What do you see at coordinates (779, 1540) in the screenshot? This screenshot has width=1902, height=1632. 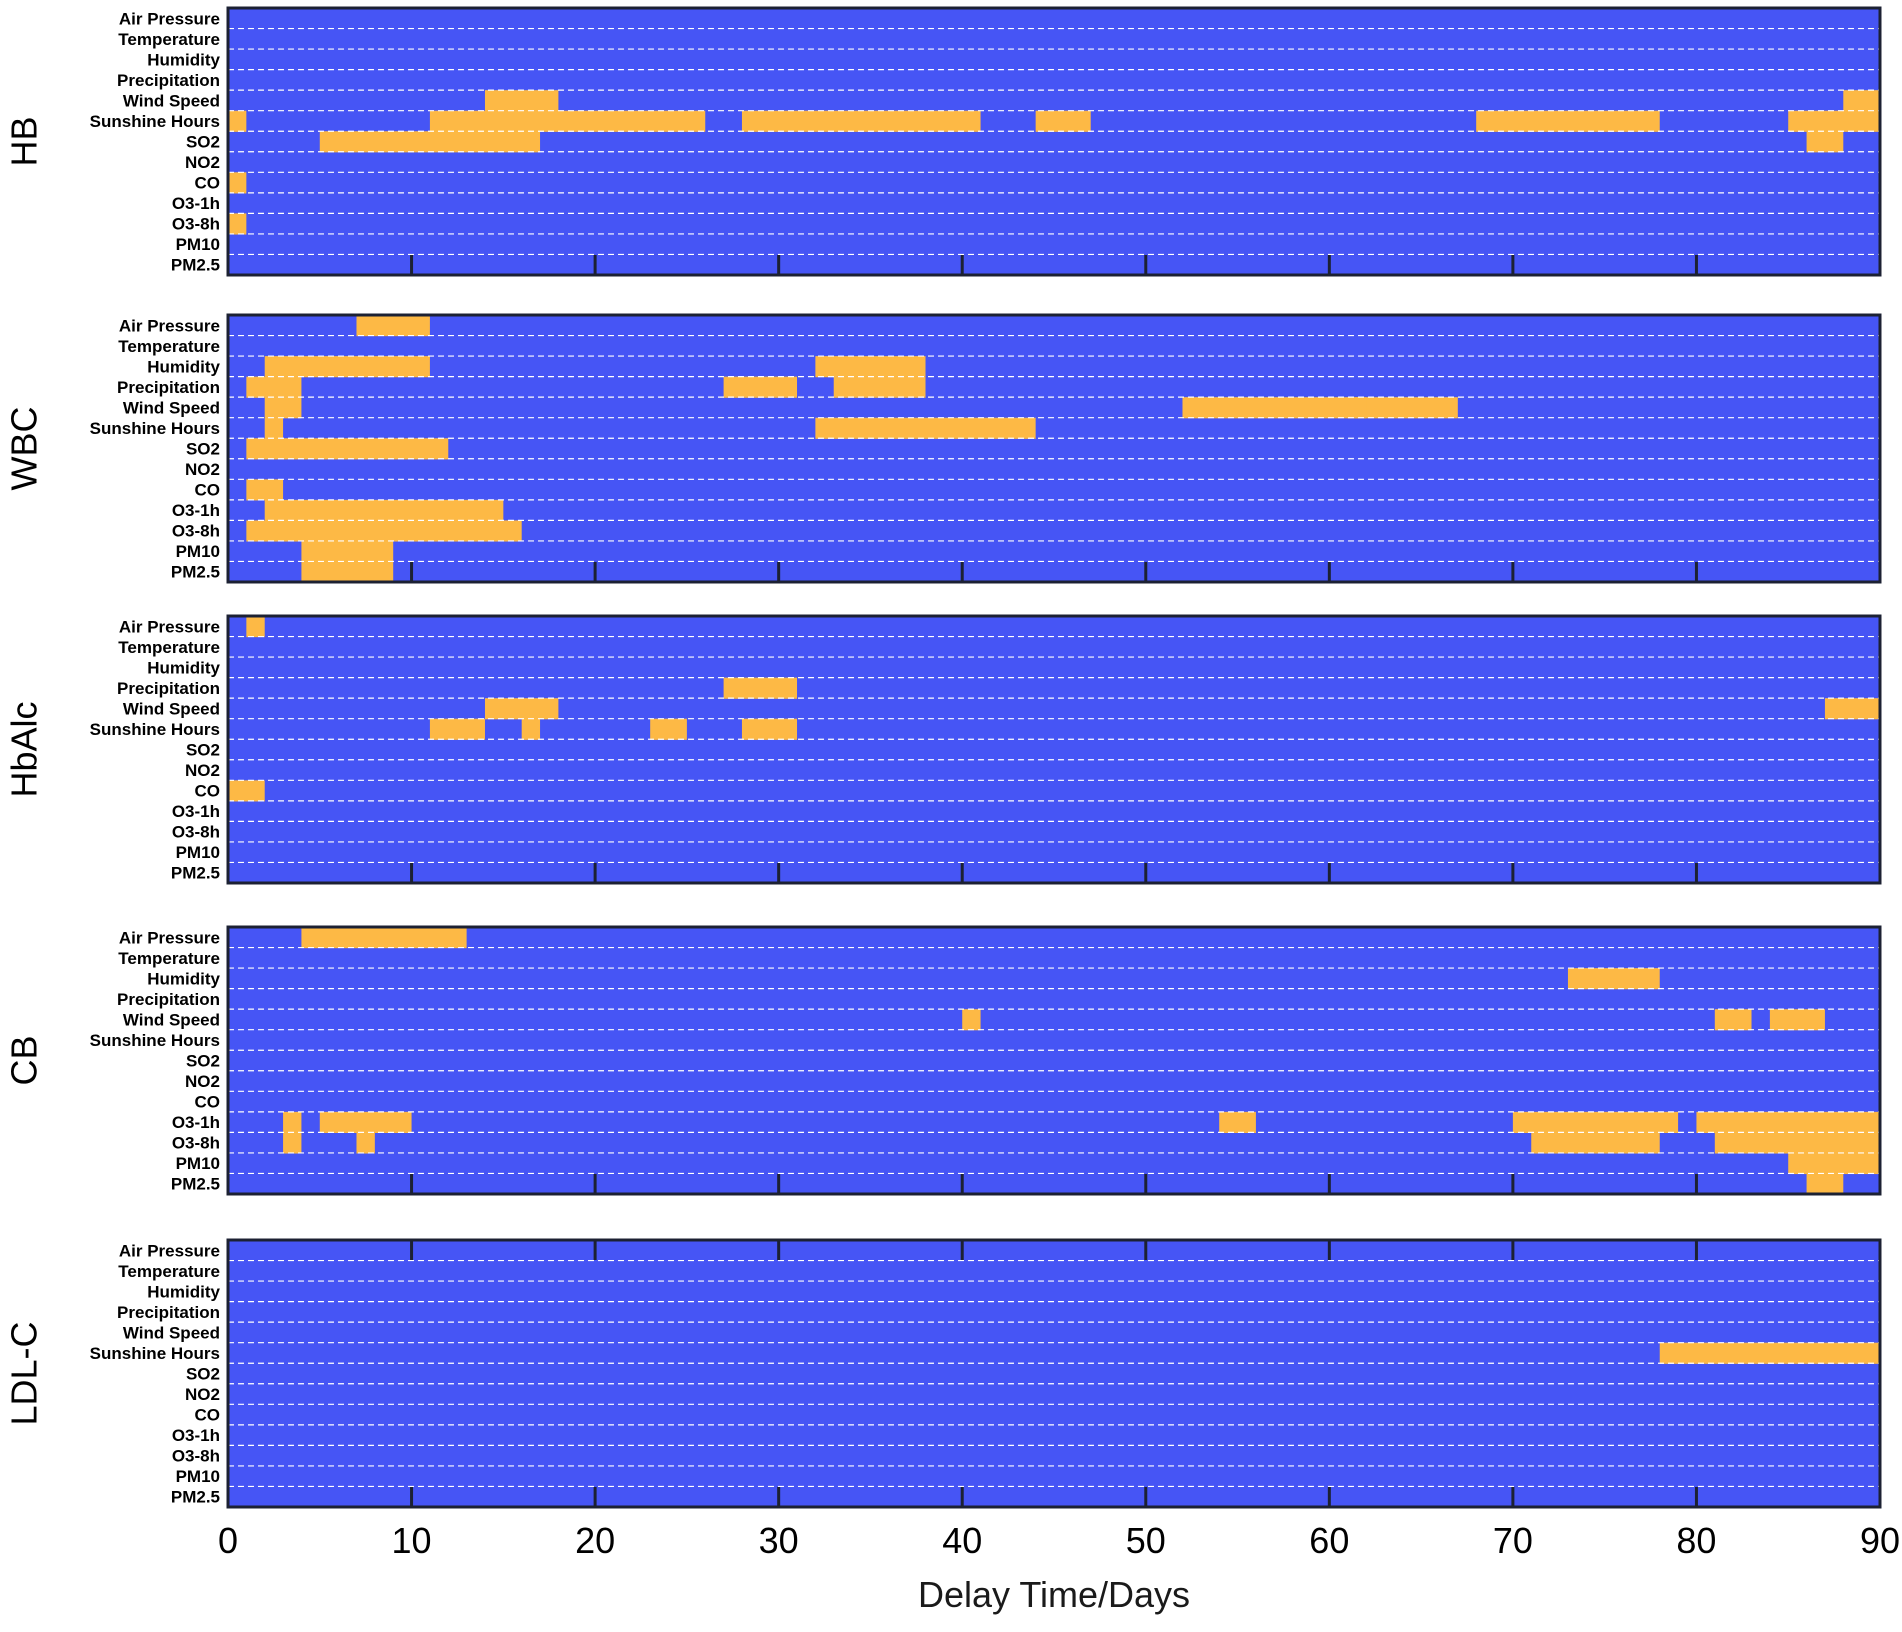 I see `x-tick-label: 30` at bounding box center [779, 1540].